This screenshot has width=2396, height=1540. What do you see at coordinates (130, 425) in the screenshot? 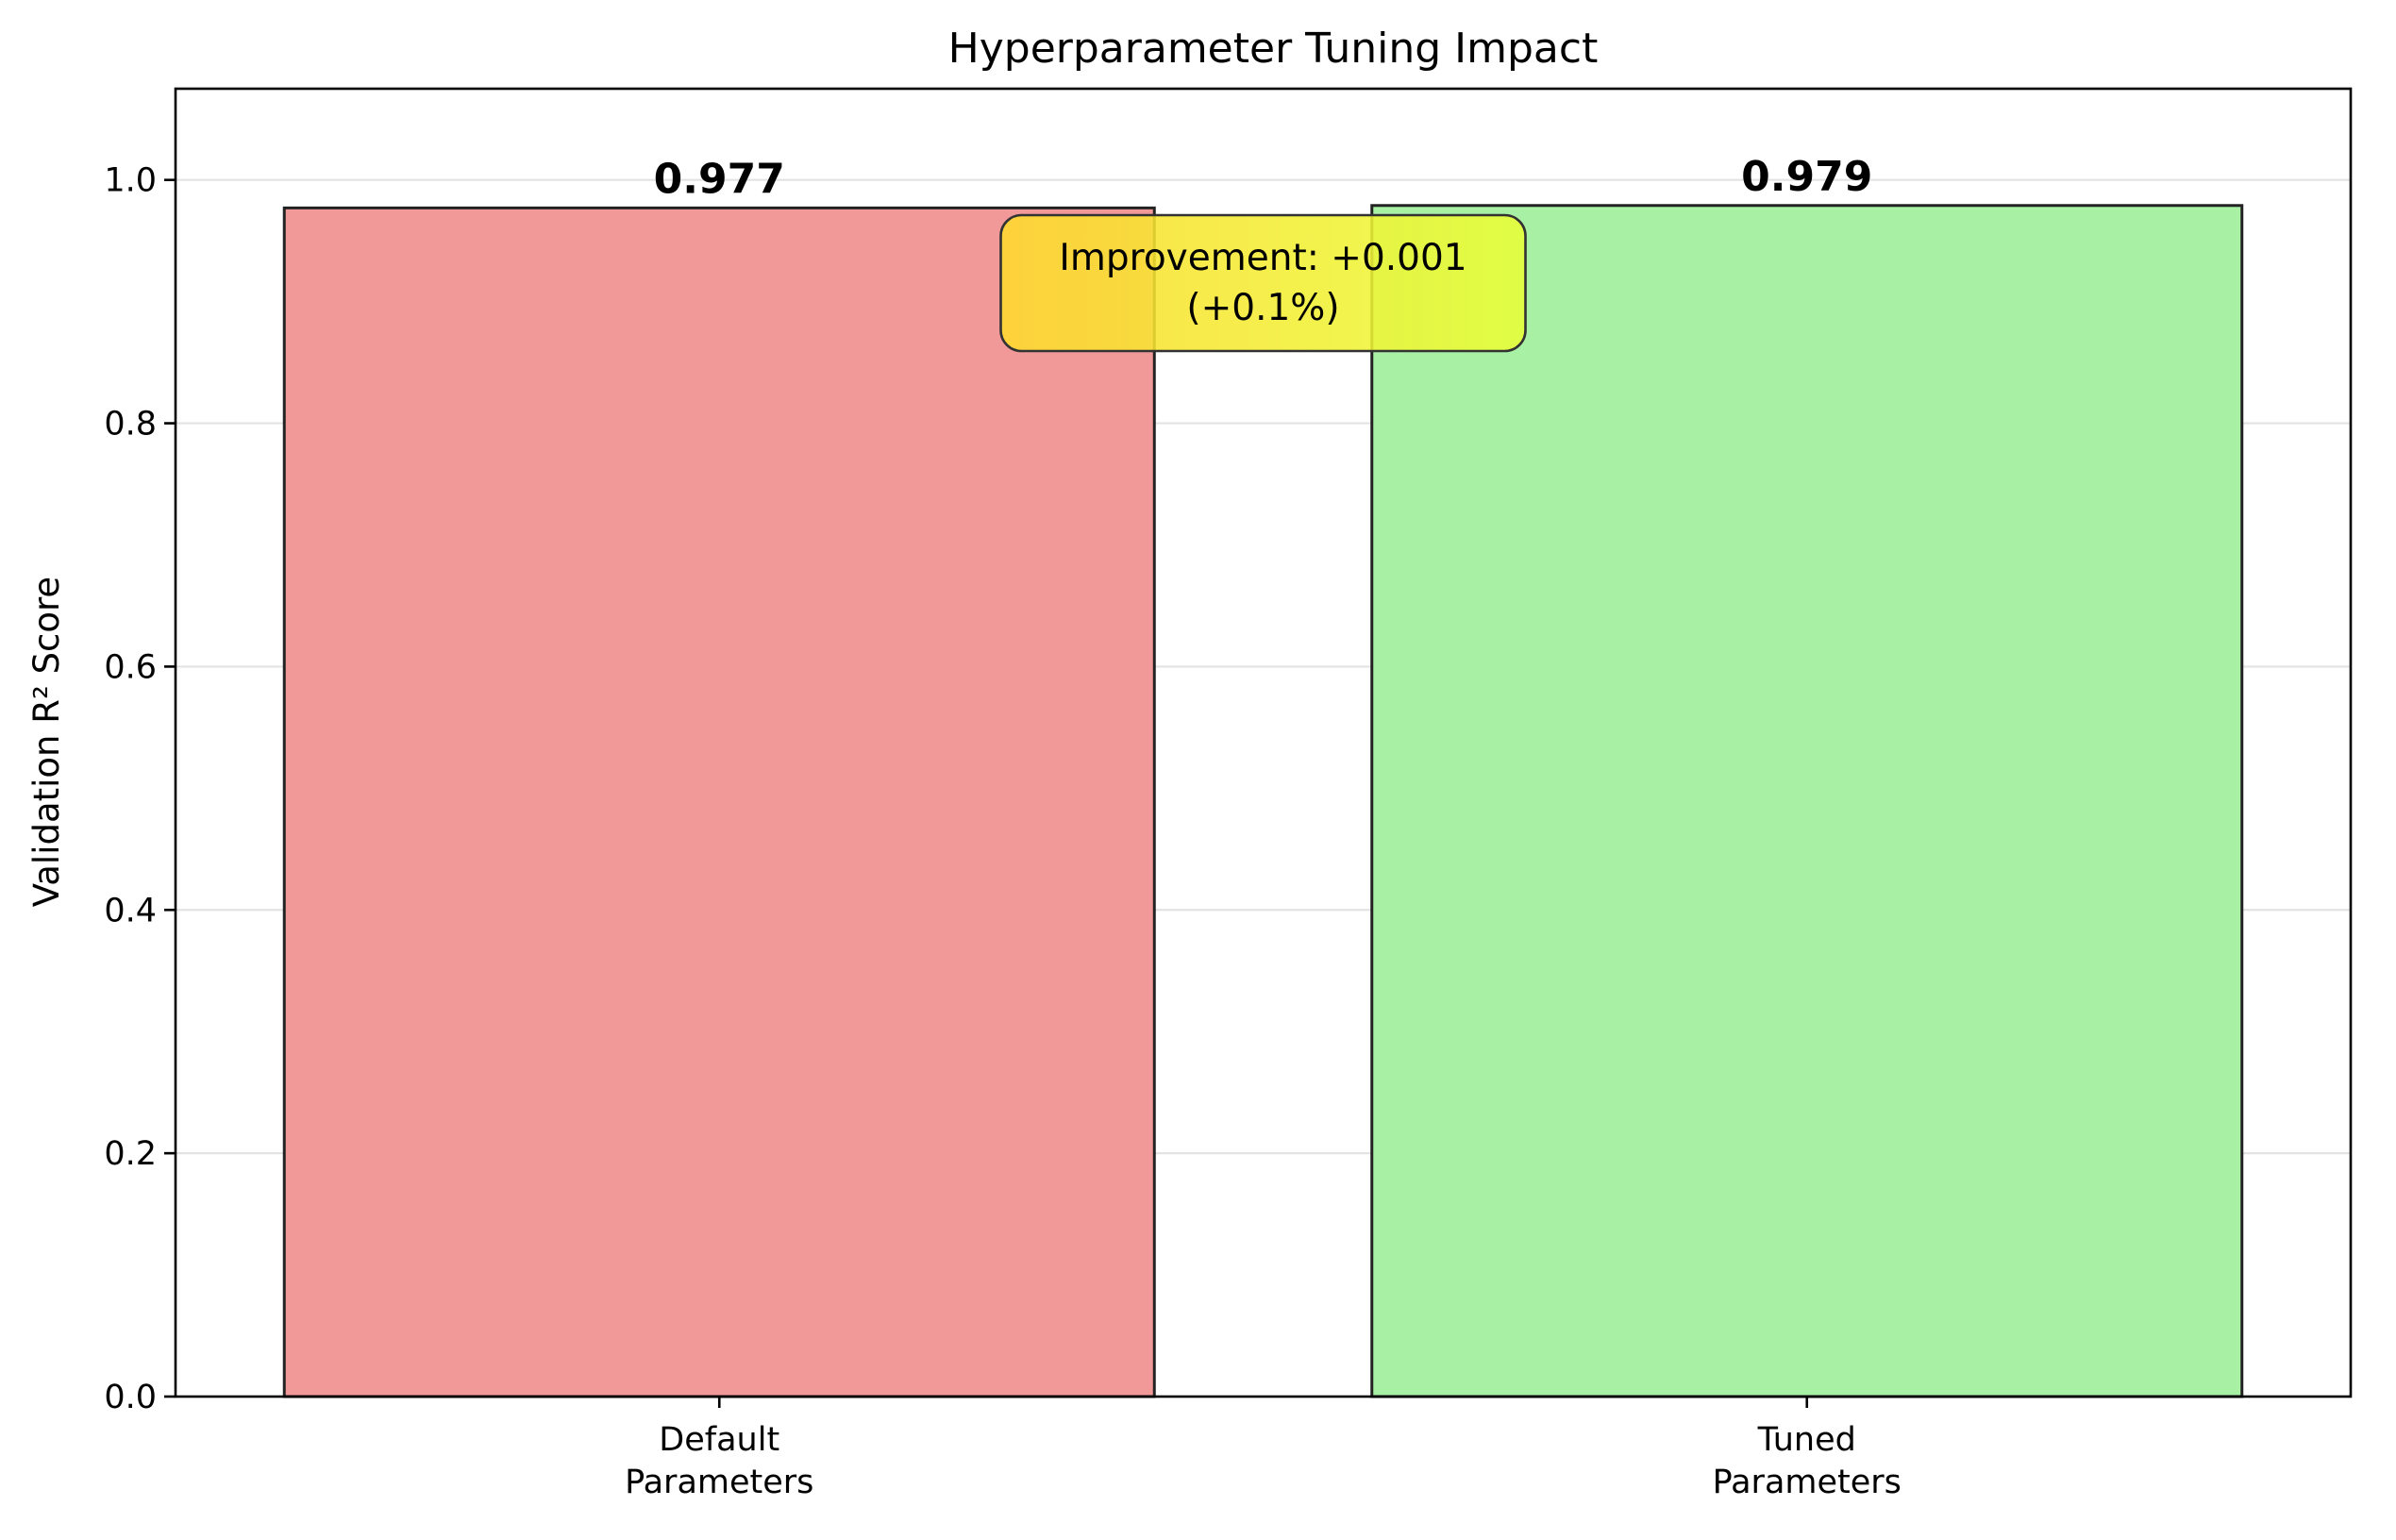
I see `y-tick-label: 0.8` at bounding box center [130, 425].